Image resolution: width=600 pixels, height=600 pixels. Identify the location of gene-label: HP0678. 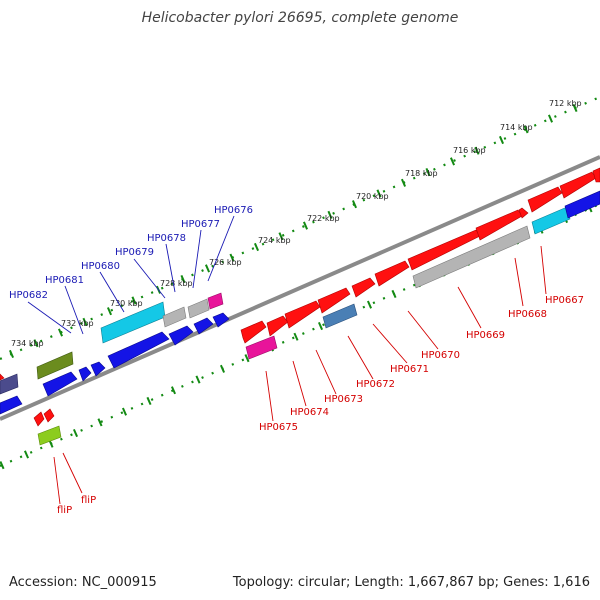
(166, 238).